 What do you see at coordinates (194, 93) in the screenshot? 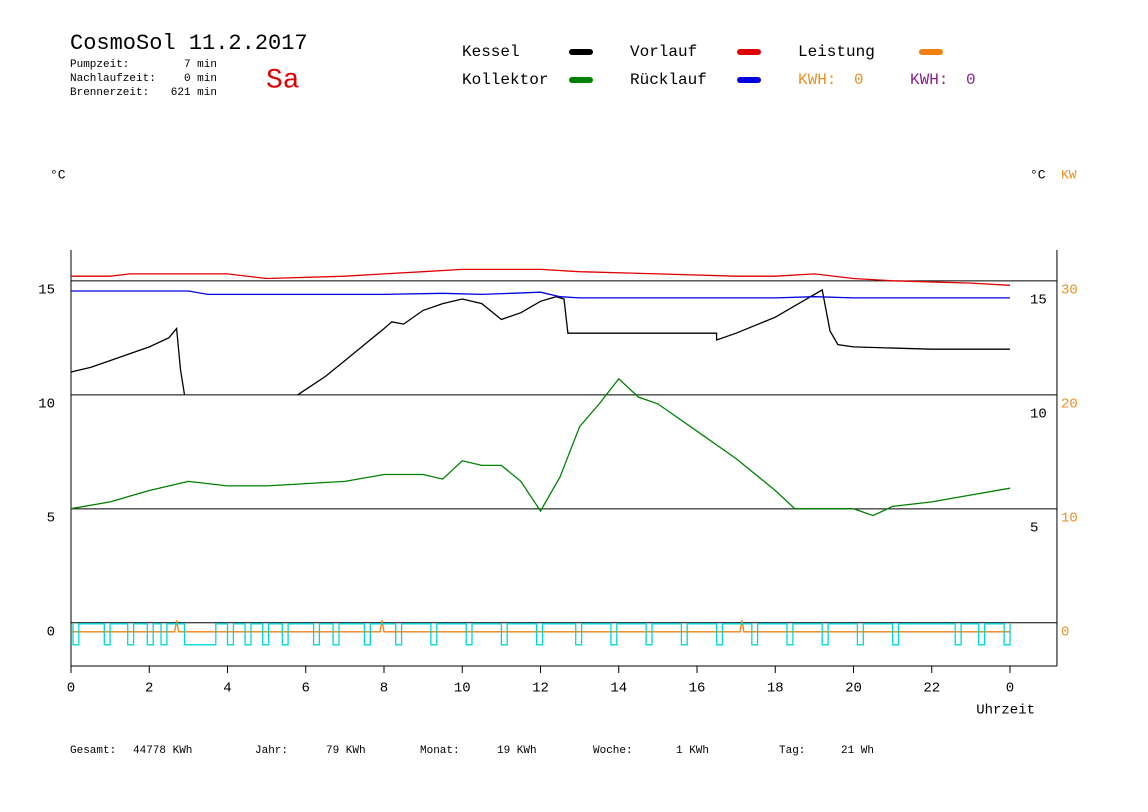
I see `stat-value: 621 min` at bounding box center [194, 93].